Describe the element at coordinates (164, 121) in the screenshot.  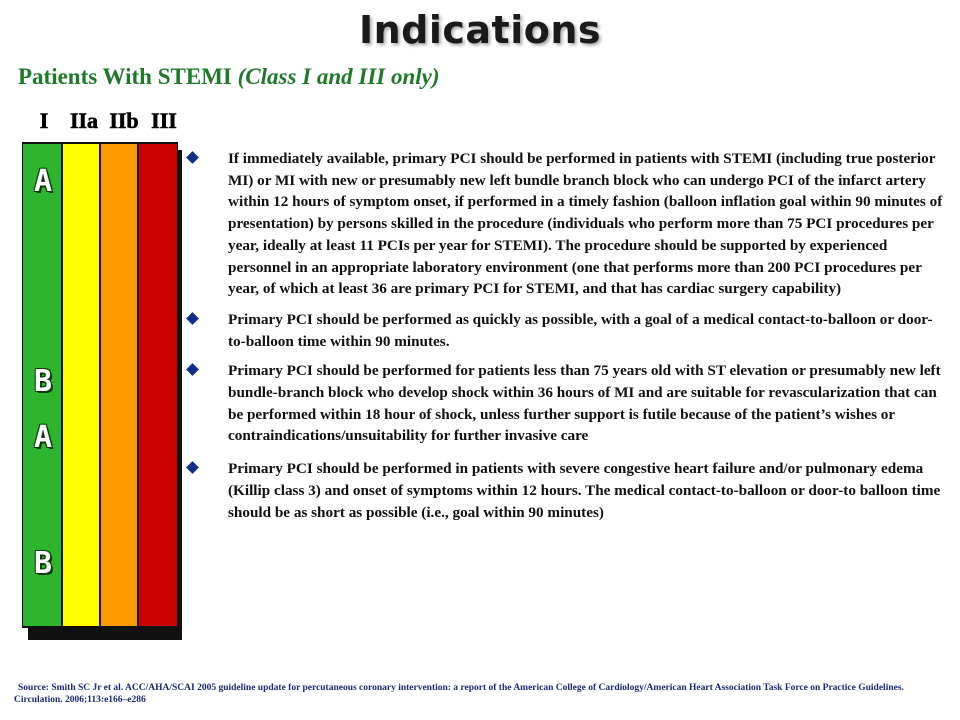
I see `class-label-iii: III` at that location.